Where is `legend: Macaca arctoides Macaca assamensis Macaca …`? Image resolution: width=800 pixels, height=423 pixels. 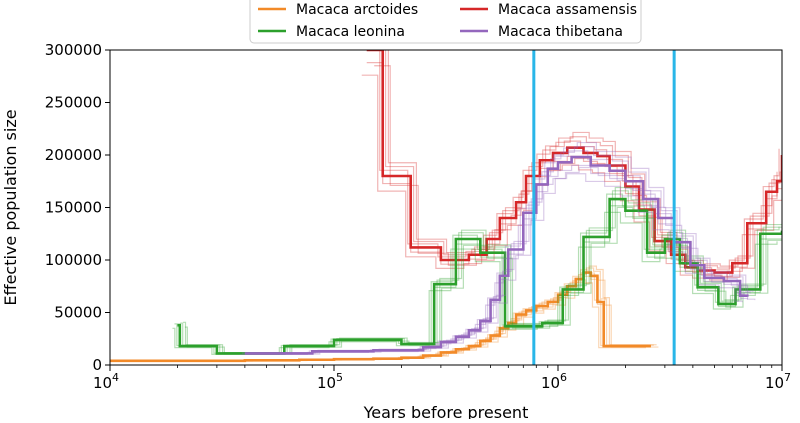 legend: Macaca arctoides Macaca assamensis Macaca … is located at coordinates (445, 22).